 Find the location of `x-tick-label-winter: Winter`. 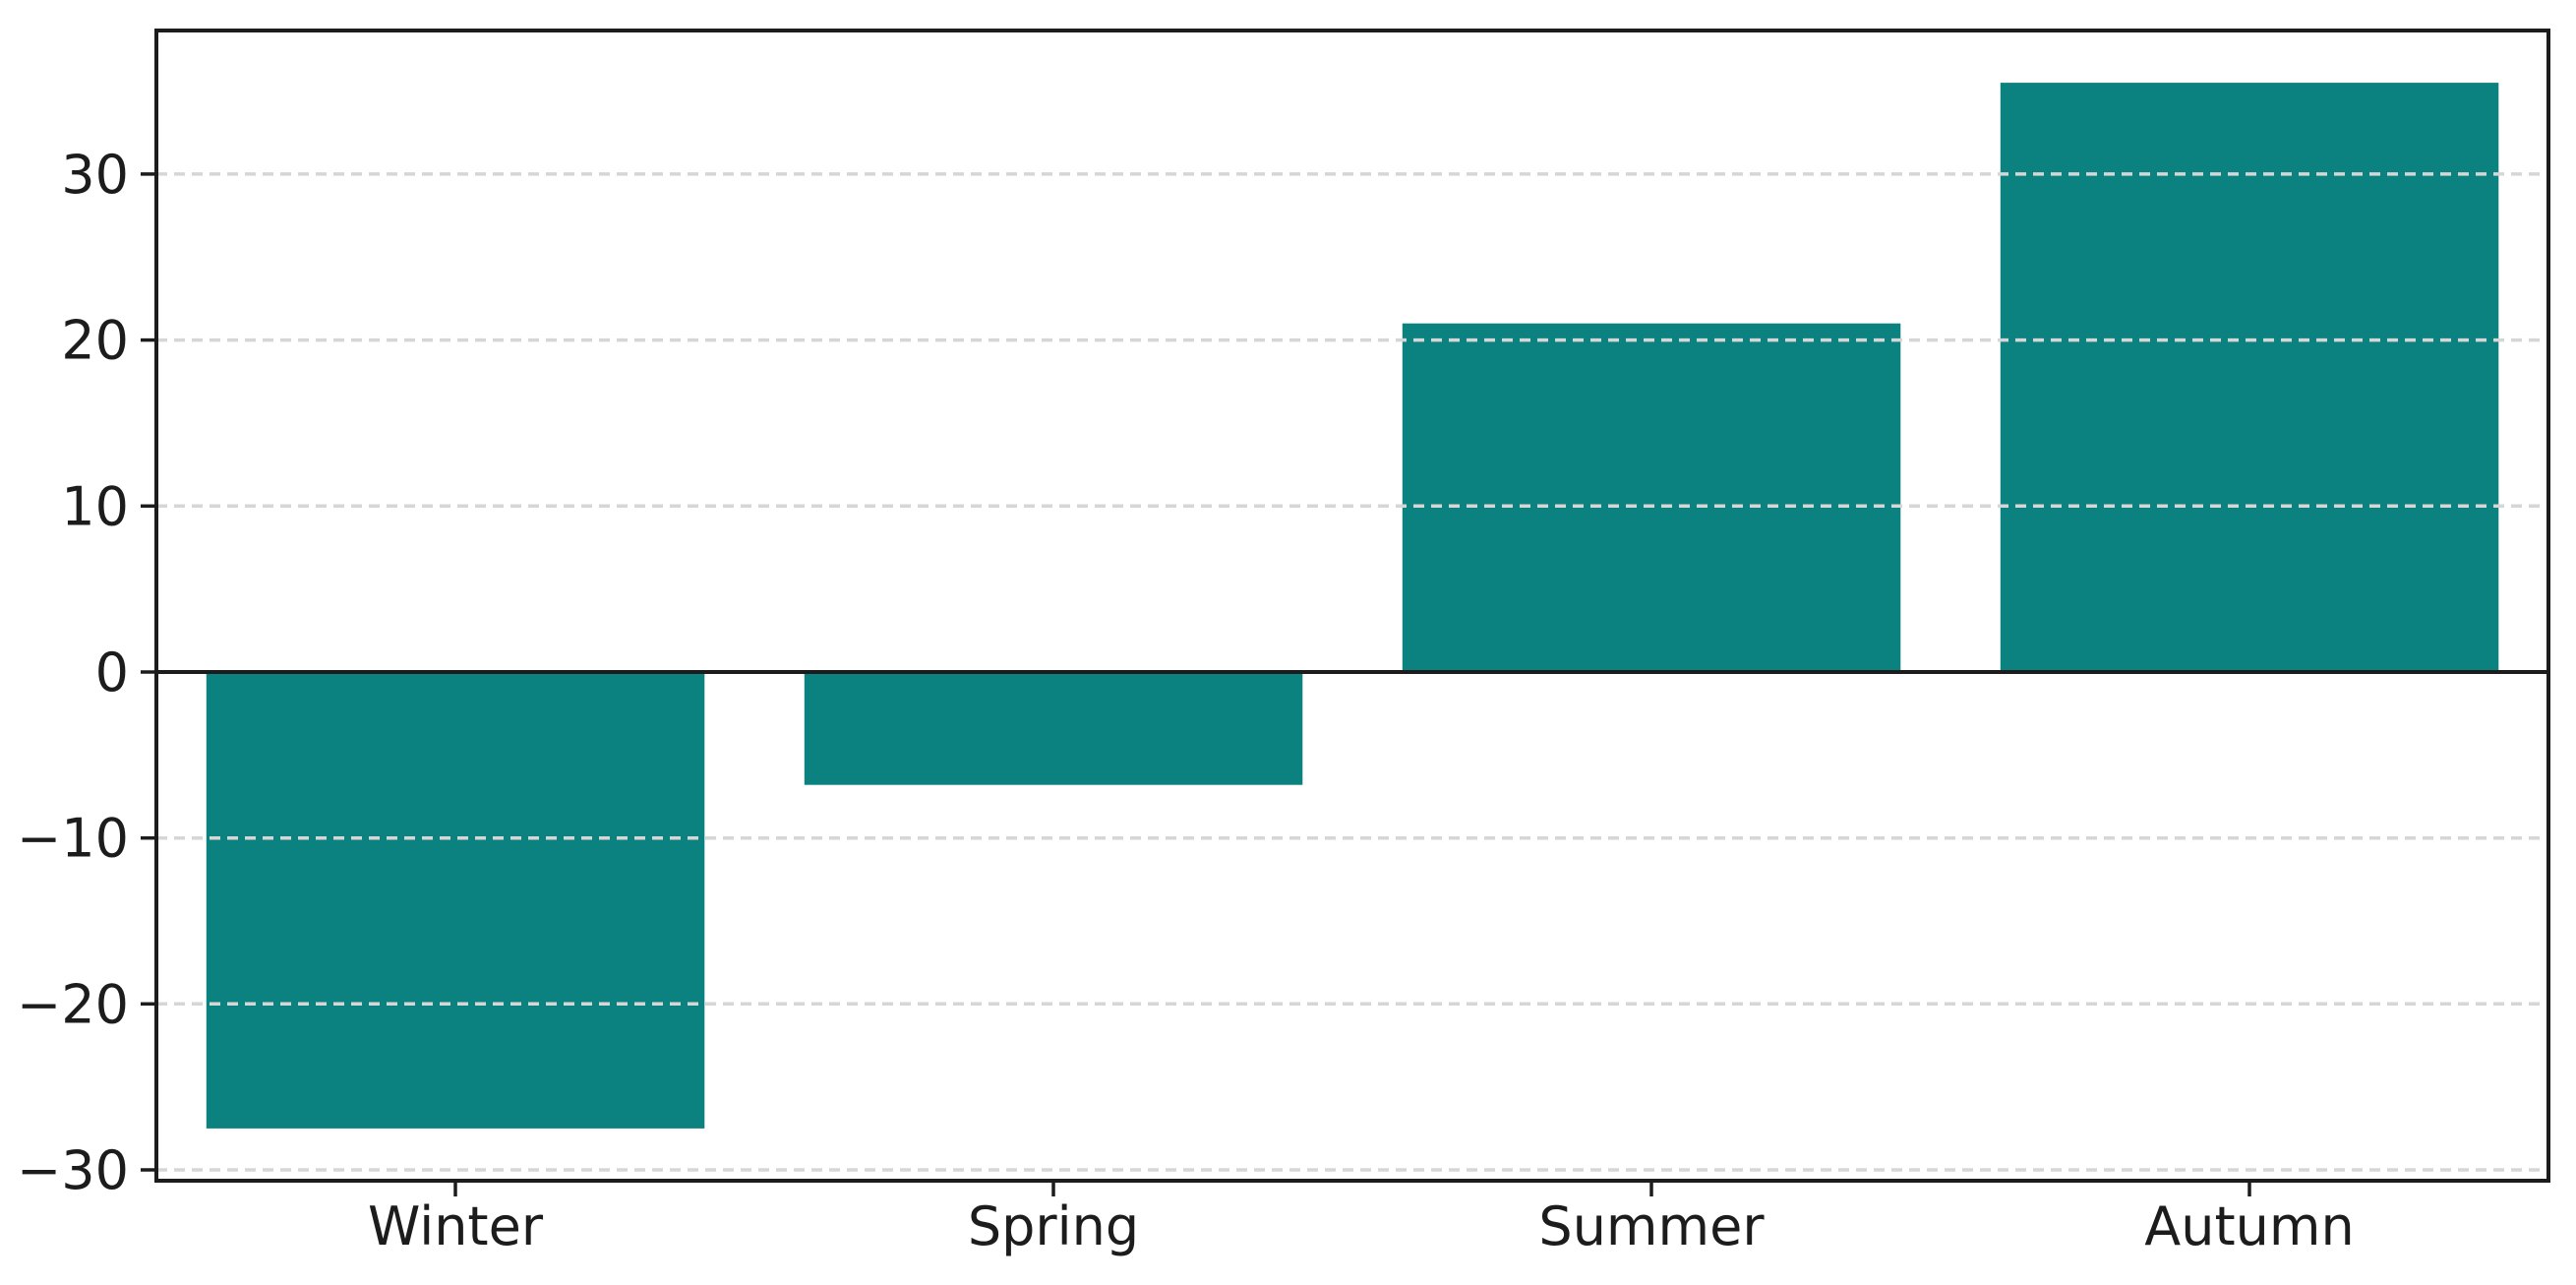

x-tick-label-winter: Winter is located at coordinates (456, 1226).